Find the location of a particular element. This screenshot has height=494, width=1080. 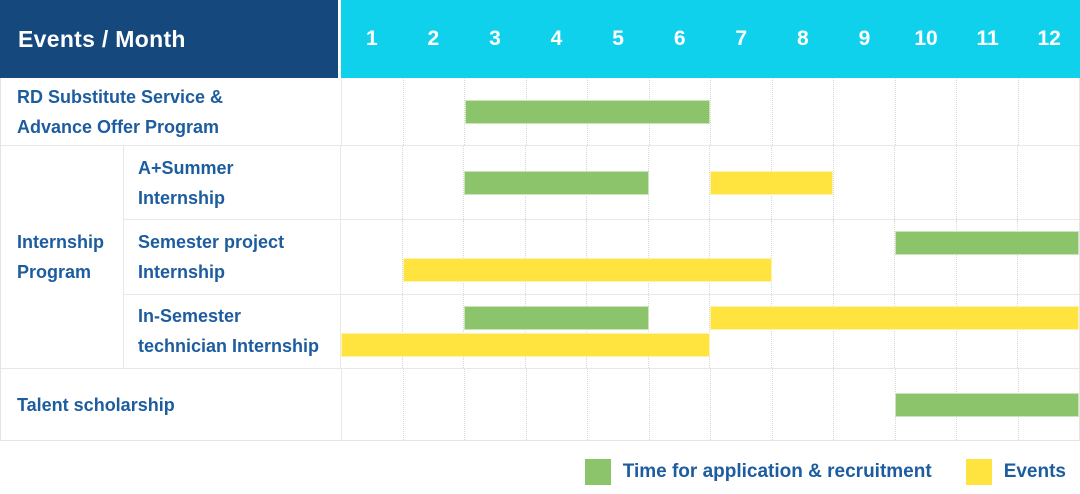

month-header: 1 2 3 4 5 6 7 8 9 10 11 12 is located at coordinates (710, 39).